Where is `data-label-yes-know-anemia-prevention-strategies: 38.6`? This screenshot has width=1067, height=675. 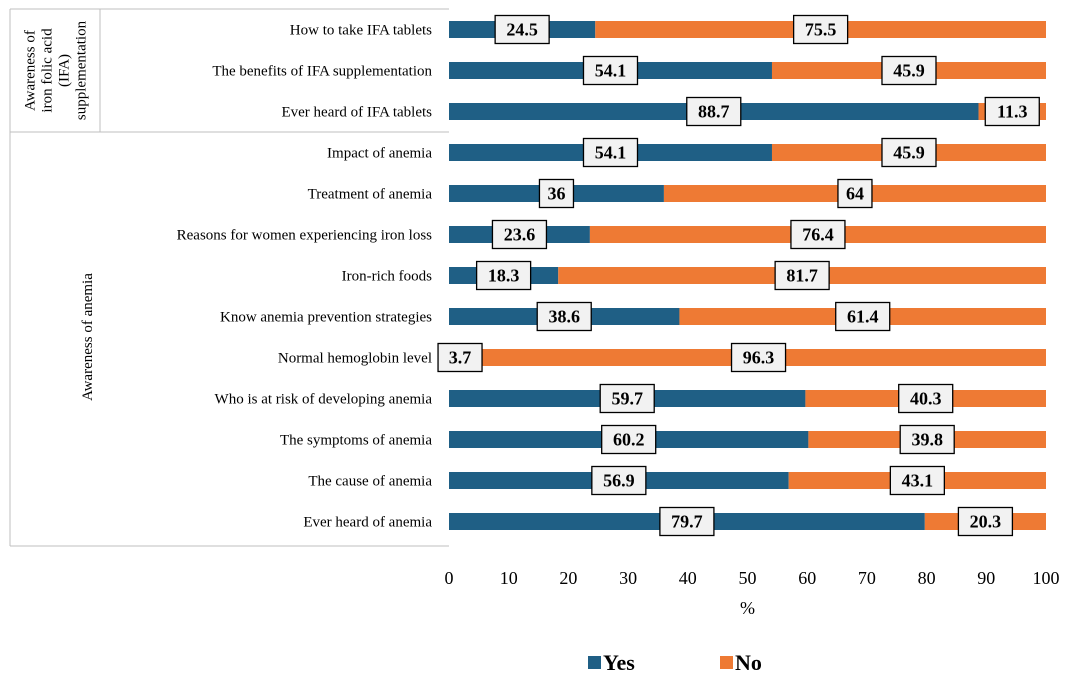
data-label-yes-know-anemia-prevention-strategies: 38.6 is located at coordinates (564, 317).